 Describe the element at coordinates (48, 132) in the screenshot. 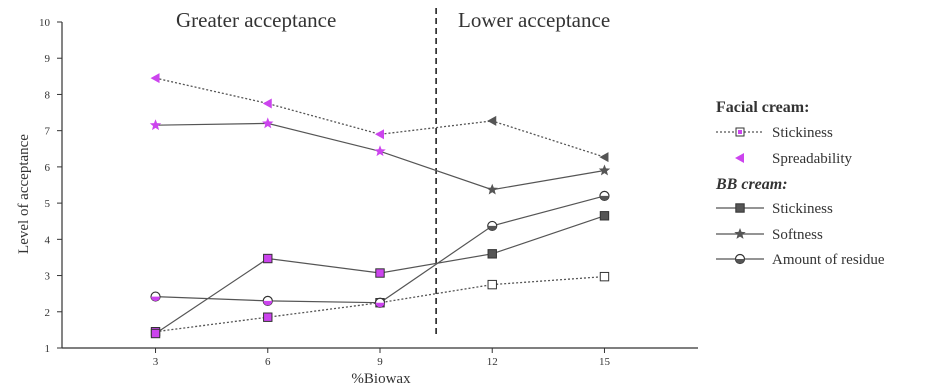

I see `y-tick-label: 7` at that location.